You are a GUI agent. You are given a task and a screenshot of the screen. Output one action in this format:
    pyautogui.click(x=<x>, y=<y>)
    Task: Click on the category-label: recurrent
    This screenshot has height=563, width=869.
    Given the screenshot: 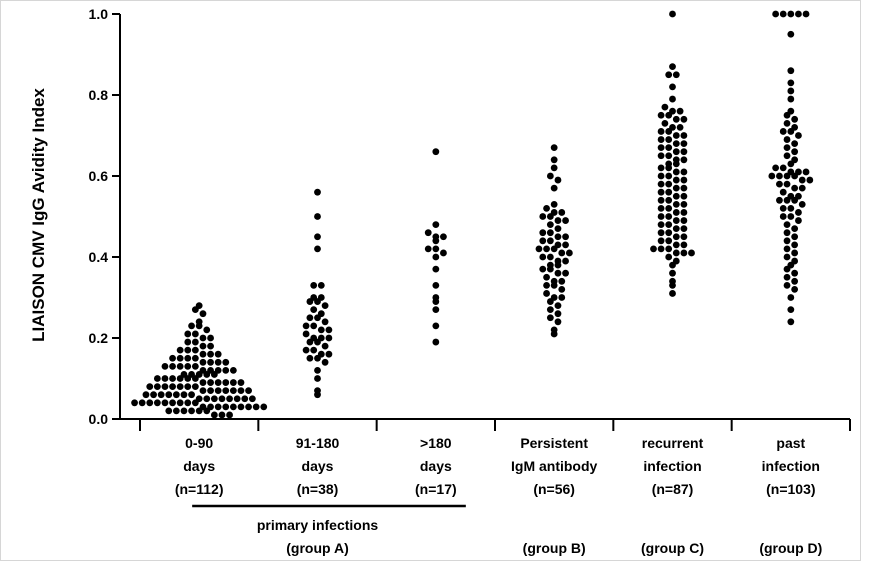 What is the action you would take?
    pyautogui.click(x=673, y=443)
    